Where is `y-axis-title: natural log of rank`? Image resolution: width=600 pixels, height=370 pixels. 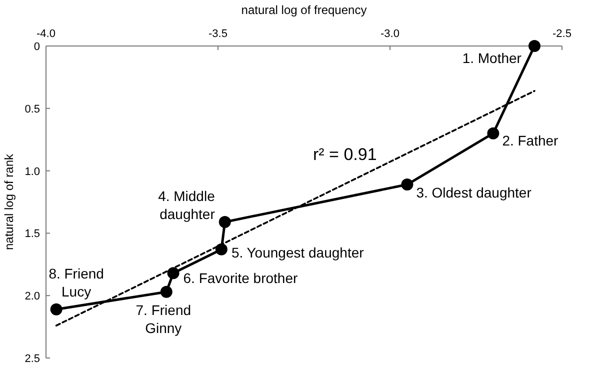 y-axis-title: natural log of rank is located at coordinates (9, 201).